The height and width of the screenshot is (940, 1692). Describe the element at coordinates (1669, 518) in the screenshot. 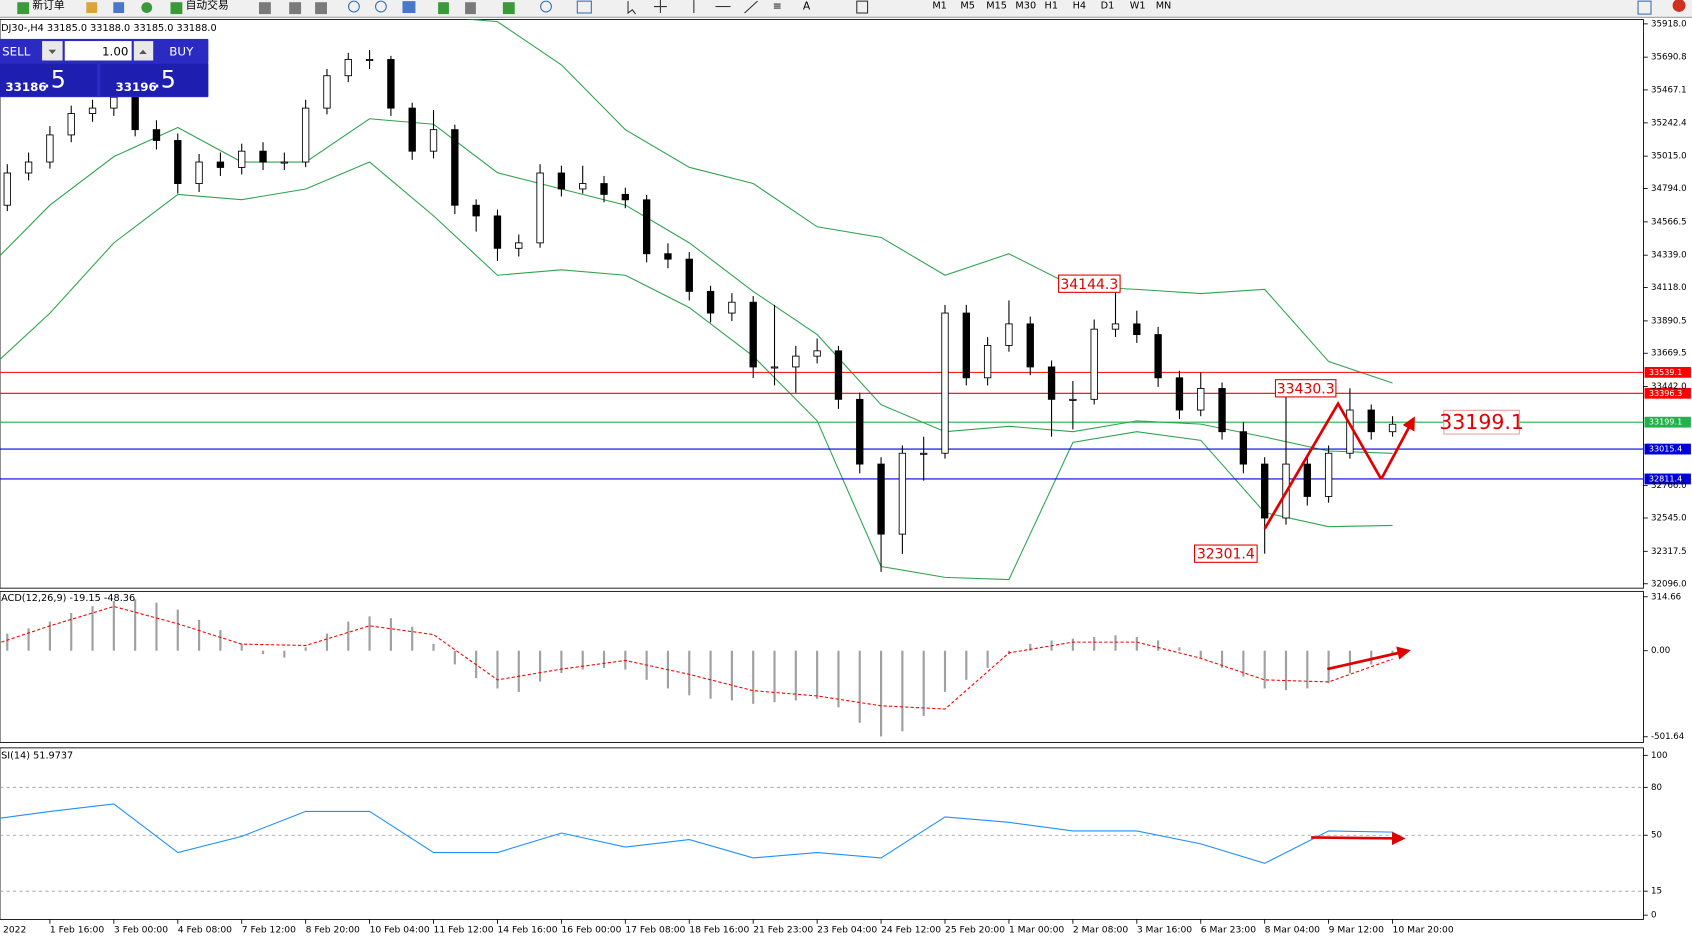

I see `y-tick-label: 32545.0` at that location.